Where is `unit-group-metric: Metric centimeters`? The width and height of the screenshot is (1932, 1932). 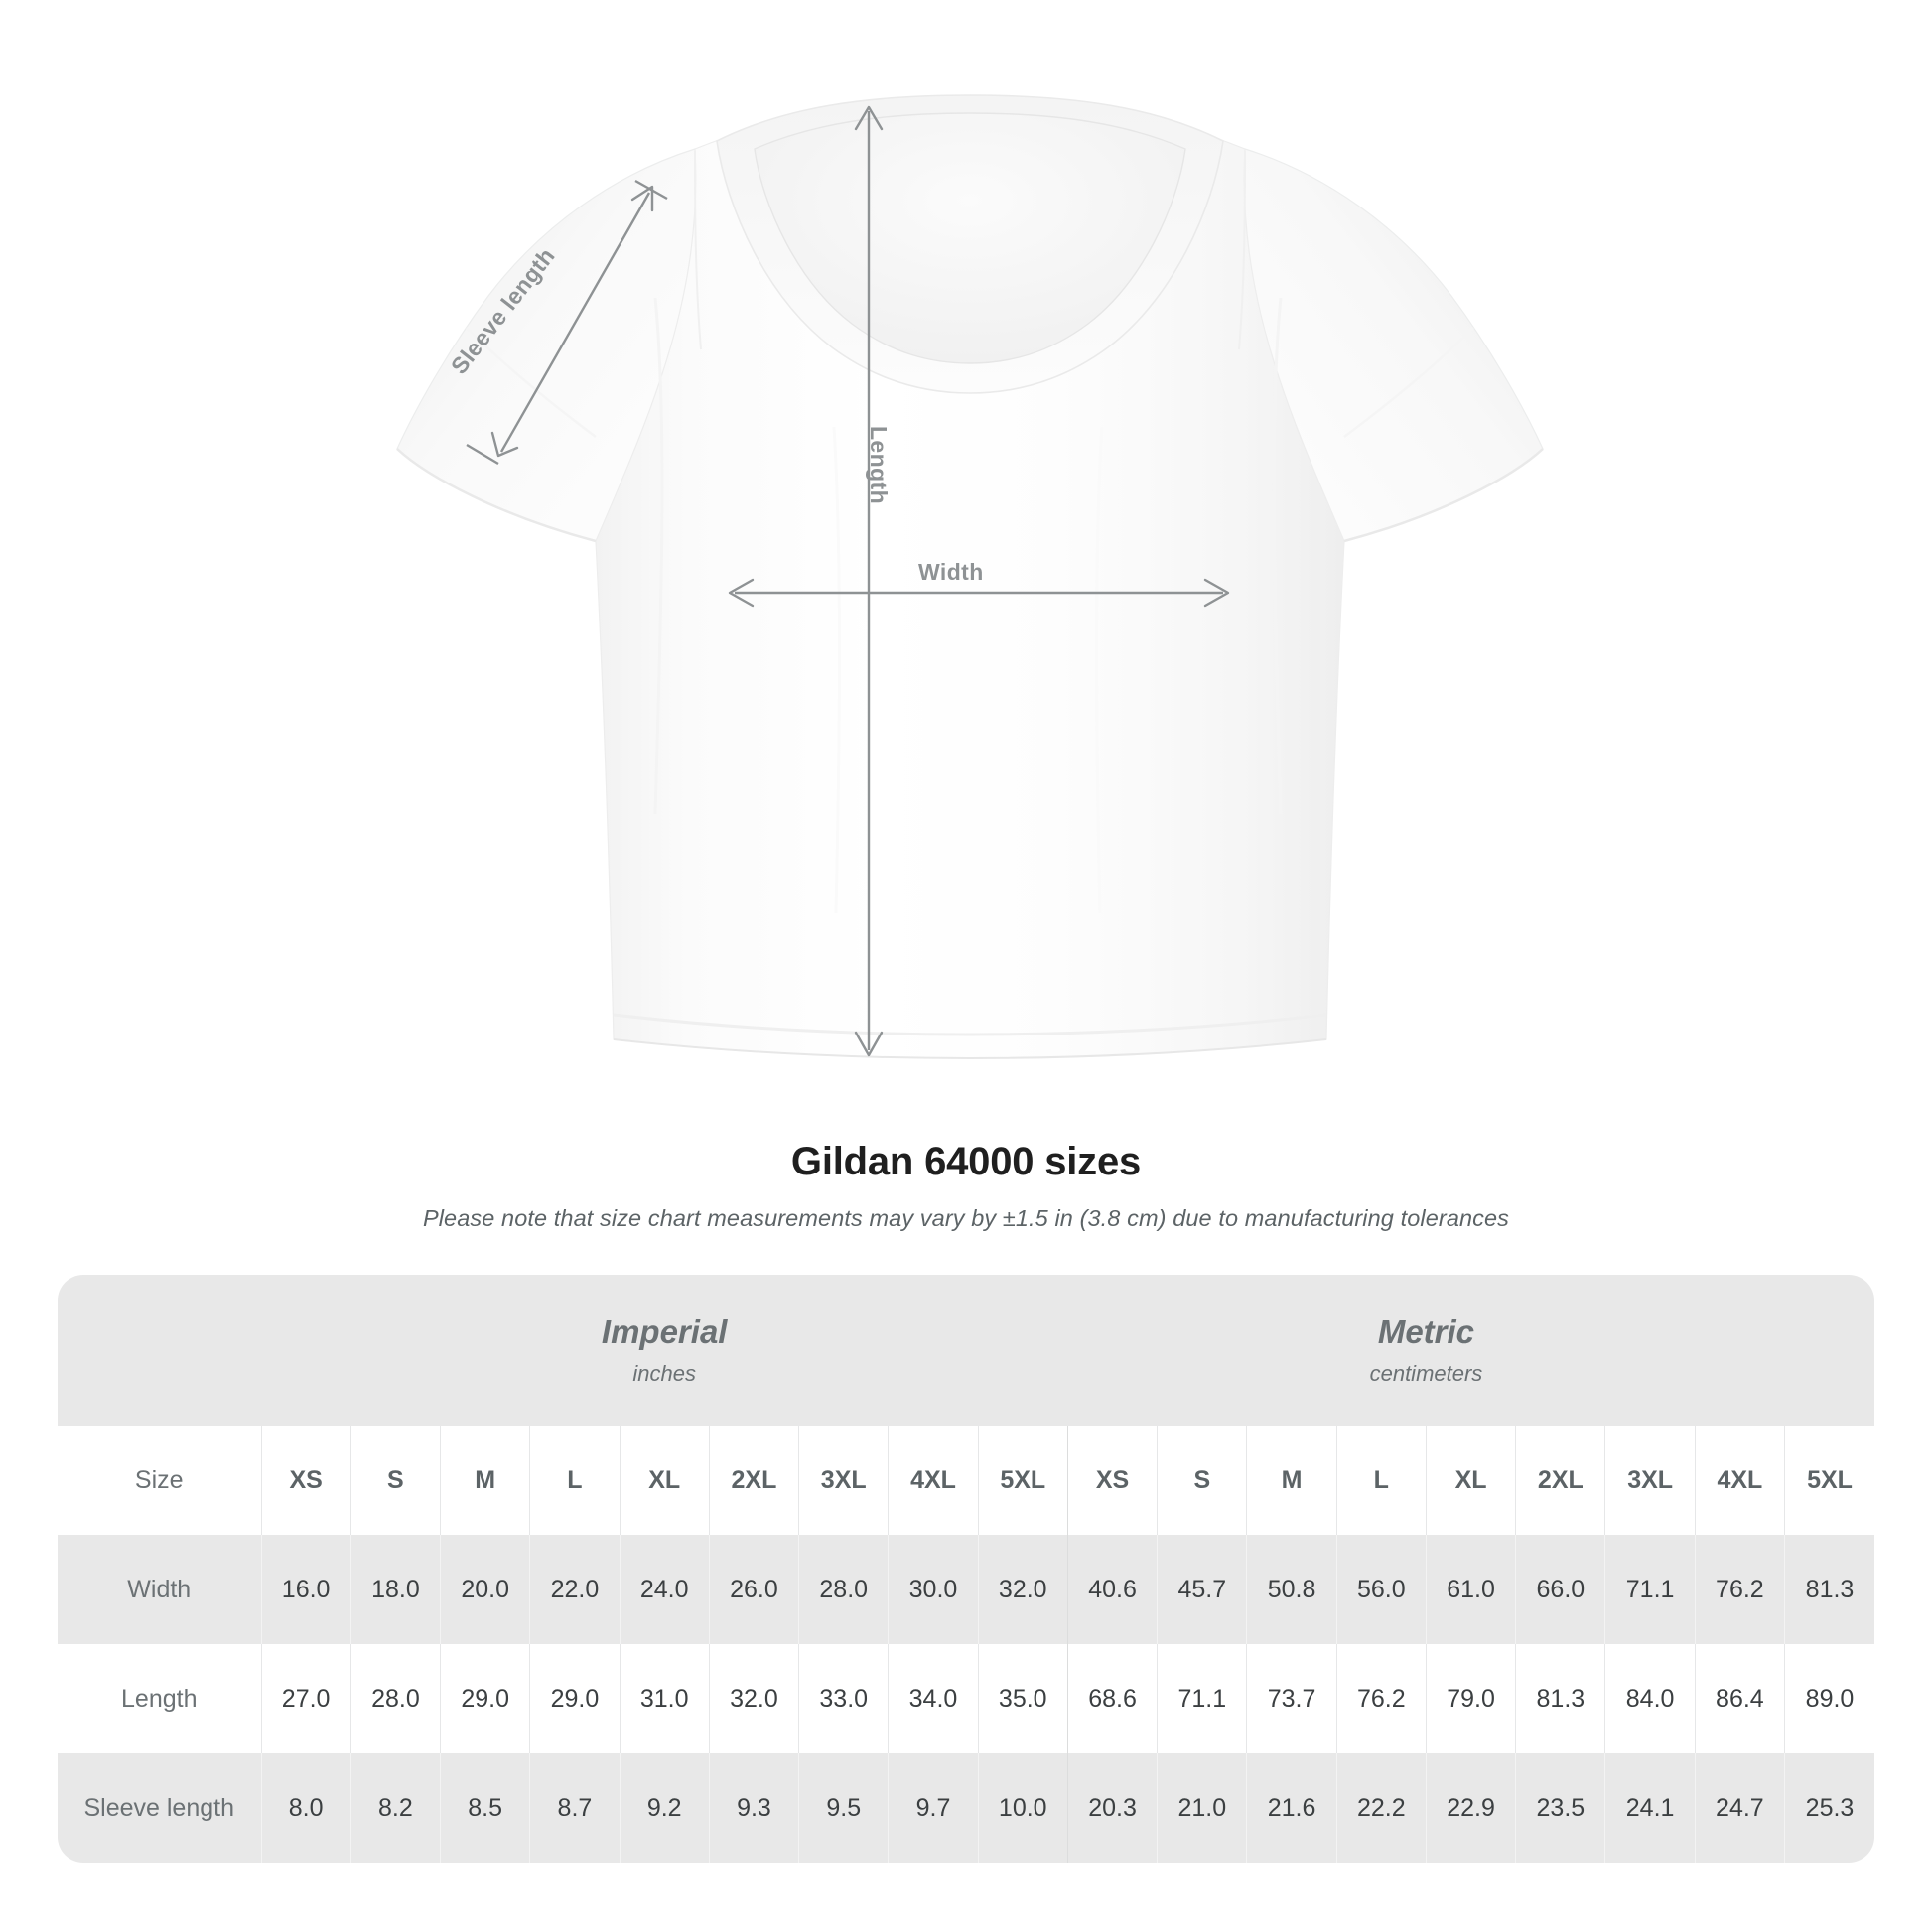 unit-group-metric: Metric centimeters is located at coordinates (1426, 1350).